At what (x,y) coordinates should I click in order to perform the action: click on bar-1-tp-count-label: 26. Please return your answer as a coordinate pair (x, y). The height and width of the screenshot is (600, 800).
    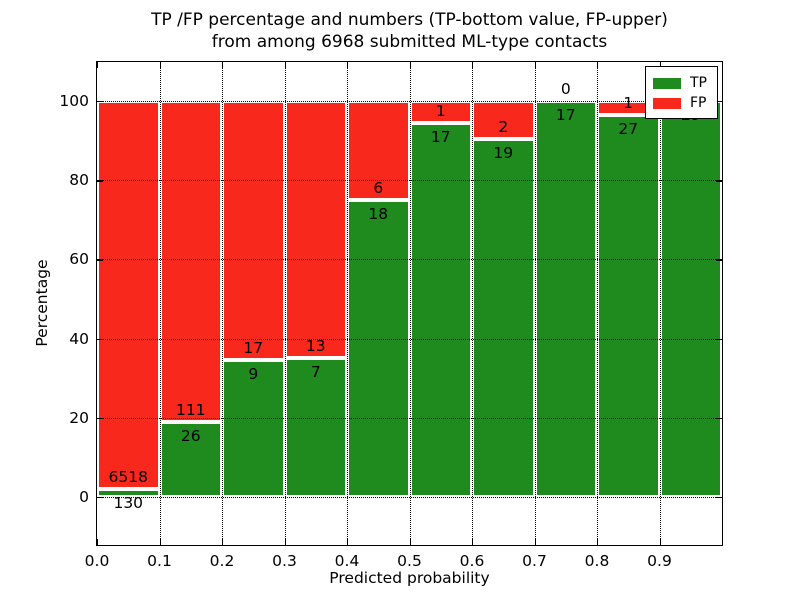
    Looking at the image, I should click on (190, 435).